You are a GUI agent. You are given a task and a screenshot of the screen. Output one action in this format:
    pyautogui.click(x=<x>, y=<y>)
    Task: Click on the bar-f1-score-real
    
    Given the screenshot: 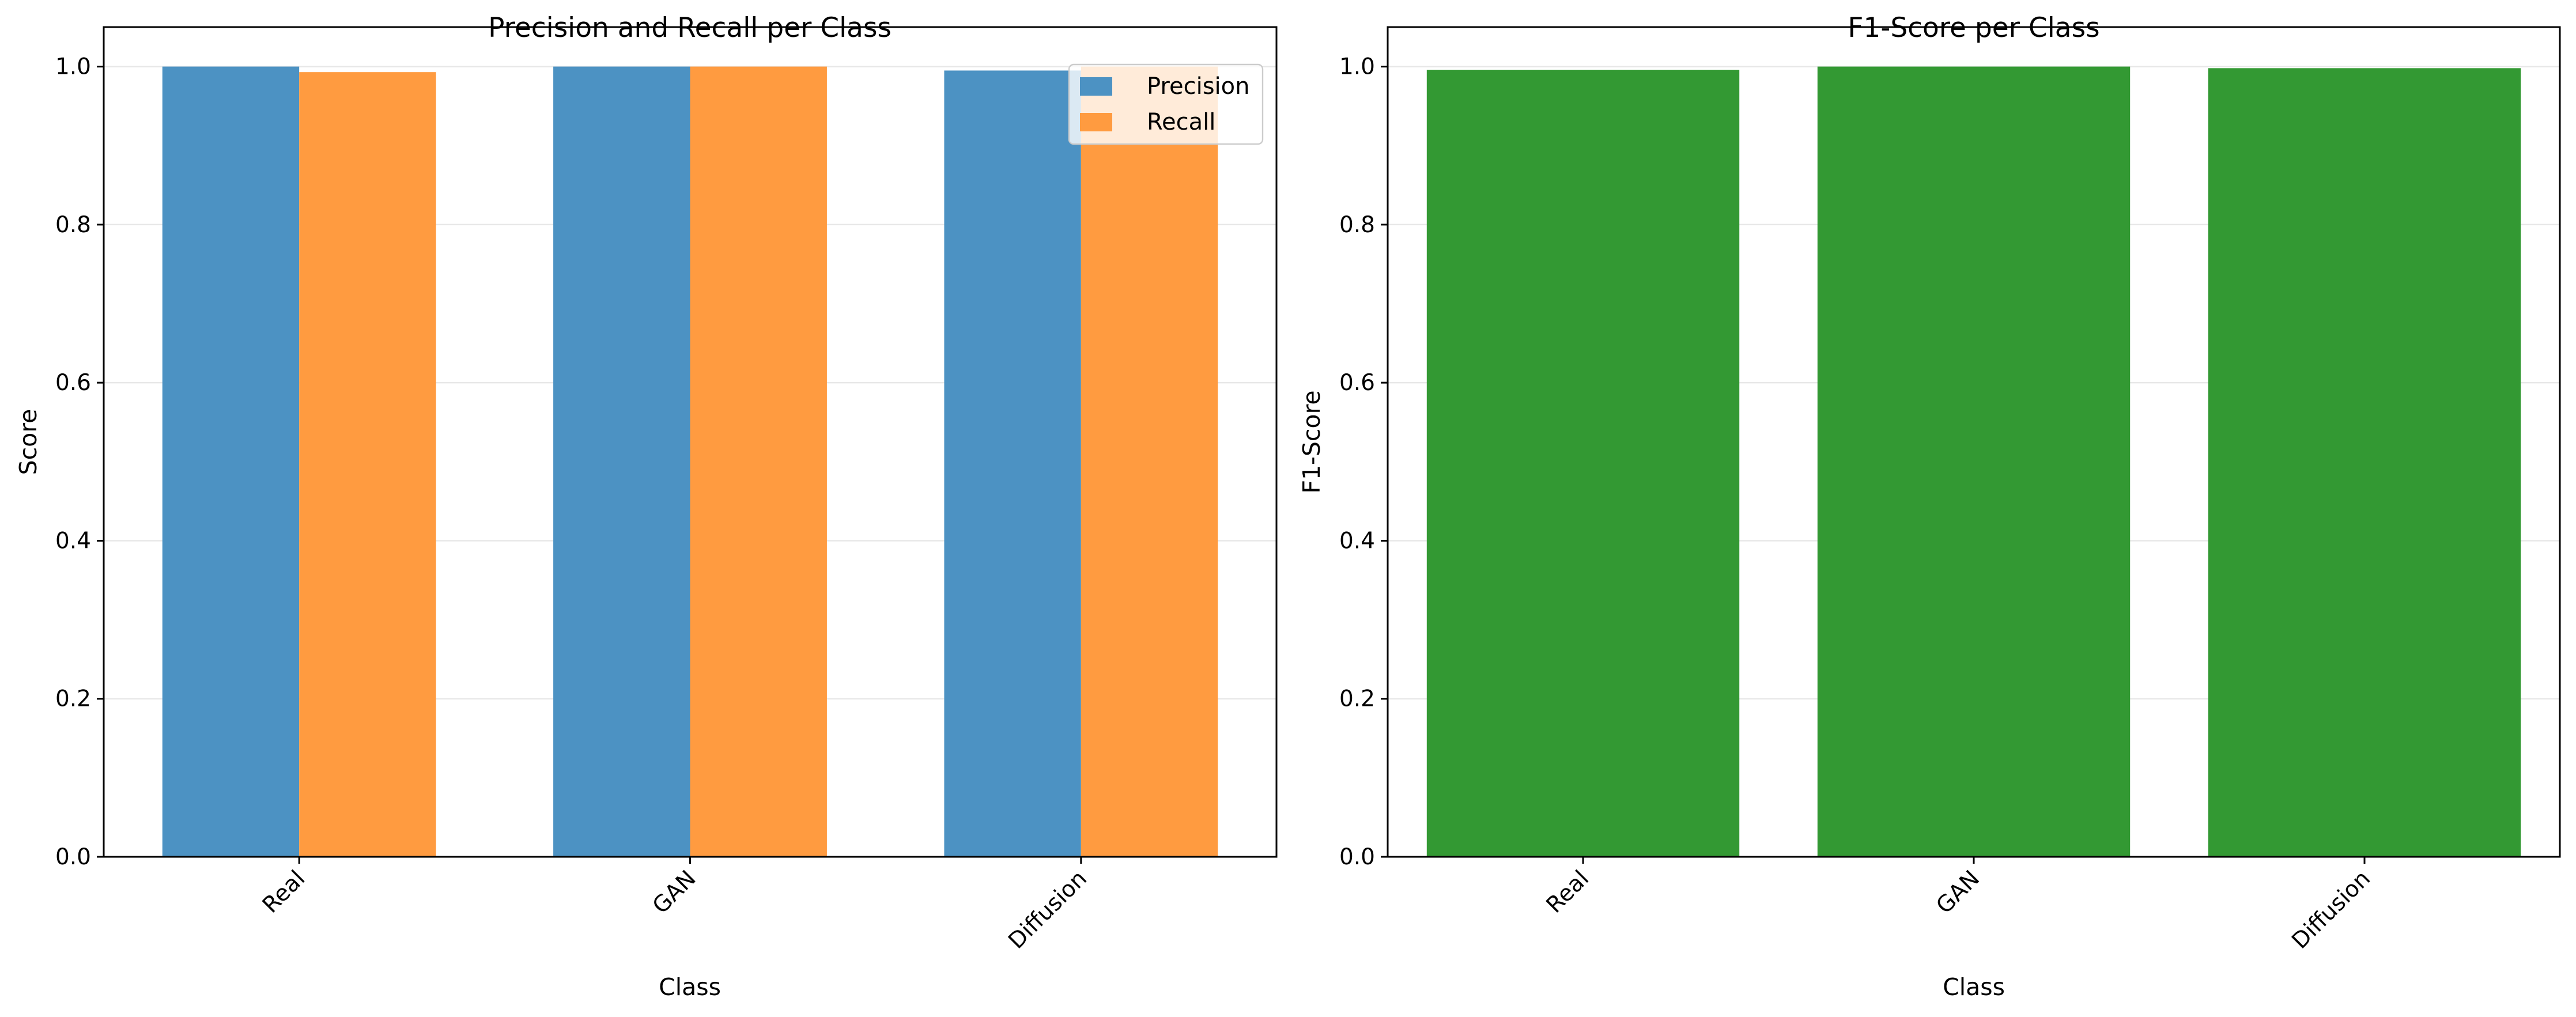 What is the action you would take?
    pyautogui.click(x=1583, y=463)
    